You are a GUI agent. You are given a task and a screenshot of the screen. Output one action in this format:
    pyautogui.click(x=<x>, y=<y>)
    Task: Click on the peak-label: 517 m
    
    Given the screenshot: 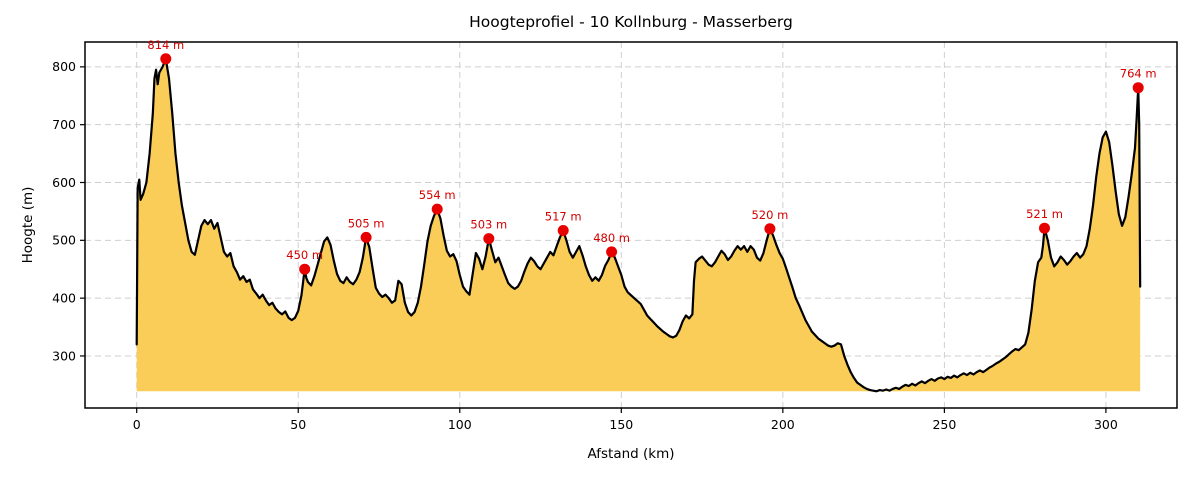 What is the action you would take?
    pyautogui.click(x=563, y=217)
    